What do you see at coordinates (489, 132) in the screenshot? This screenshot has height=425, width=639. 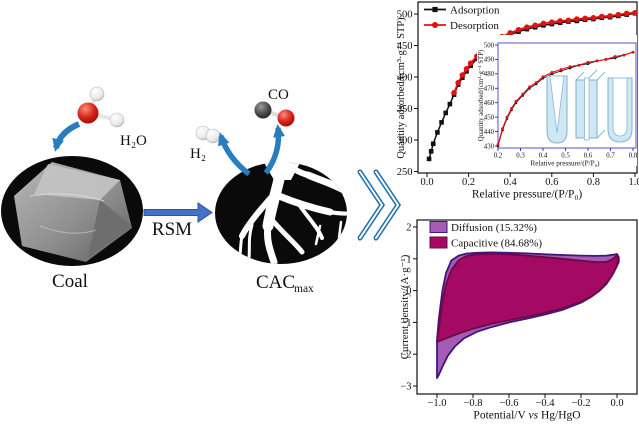 I see `inset-y-tick-label: 440` at bounding box center [489, 132].